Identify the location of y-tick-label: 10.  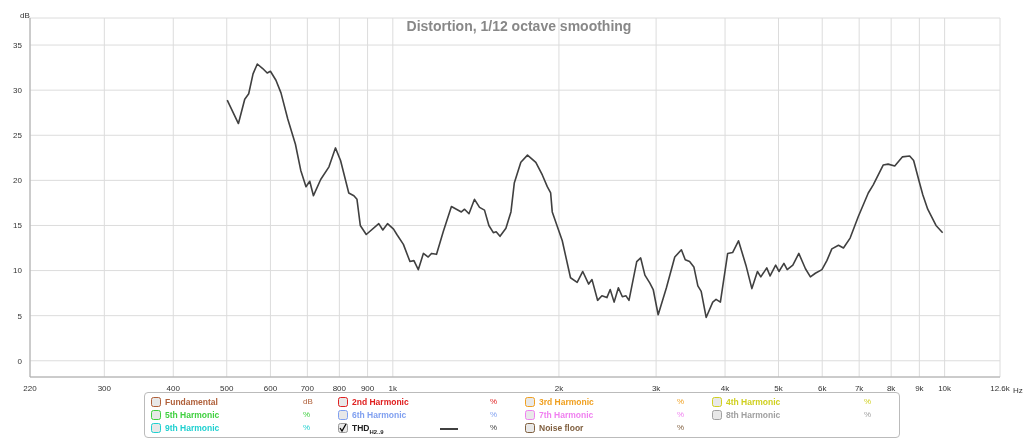
(18, 271).